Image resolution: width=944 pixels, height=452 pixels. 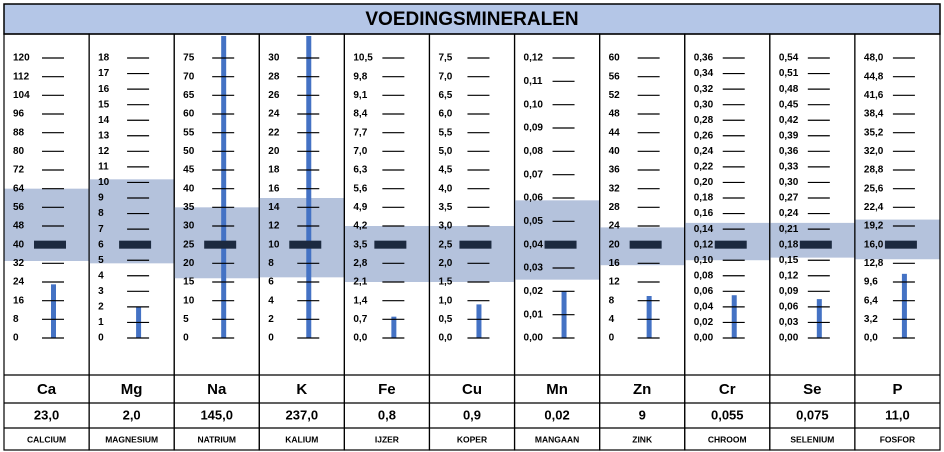 What do you see at coordinates (445, 114) in the screenshot?
I see `y-tick-label: 6,0` at bounding box center [445, 114].